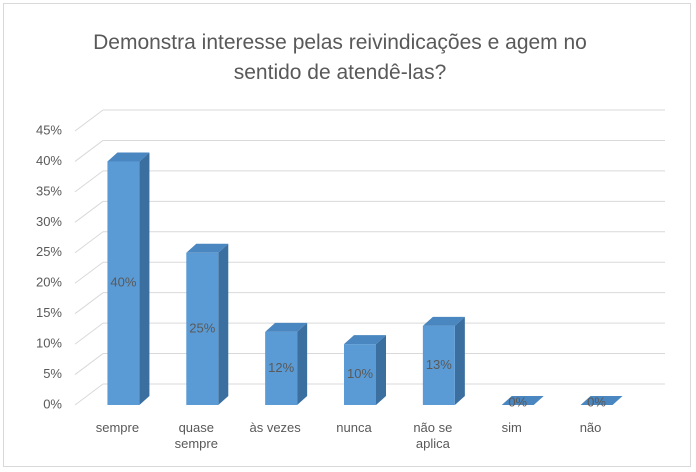 The width and height of the screenshot is (696, 472). I want to click on x-tick-label: não se aplica, so click(433, 435).